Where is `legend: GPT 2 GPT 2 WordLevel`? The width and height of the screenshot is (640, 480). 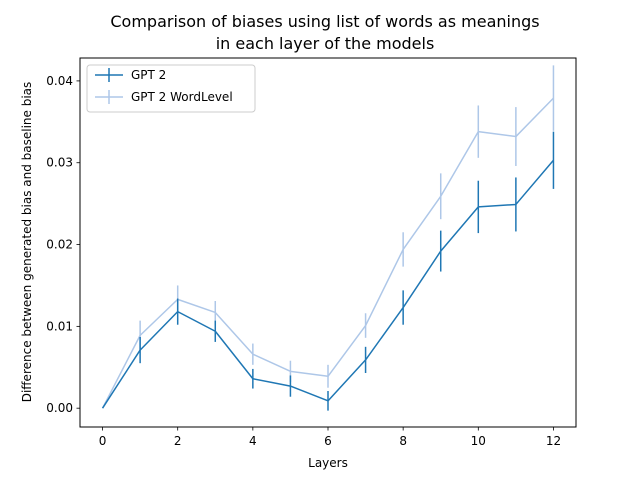 legend: GPT 2 GPT 2 WordLevel is located at coordinates (171, 88).